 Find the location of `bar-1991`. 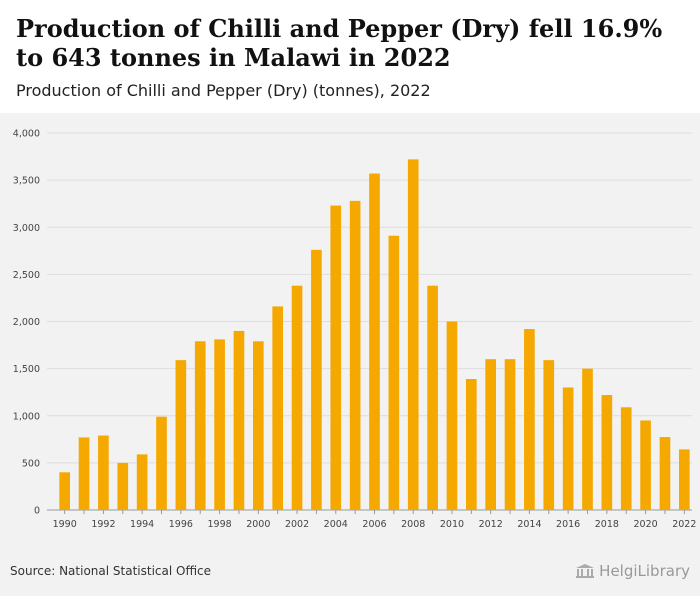

bar-1991 is located at coordinates (84, 473).